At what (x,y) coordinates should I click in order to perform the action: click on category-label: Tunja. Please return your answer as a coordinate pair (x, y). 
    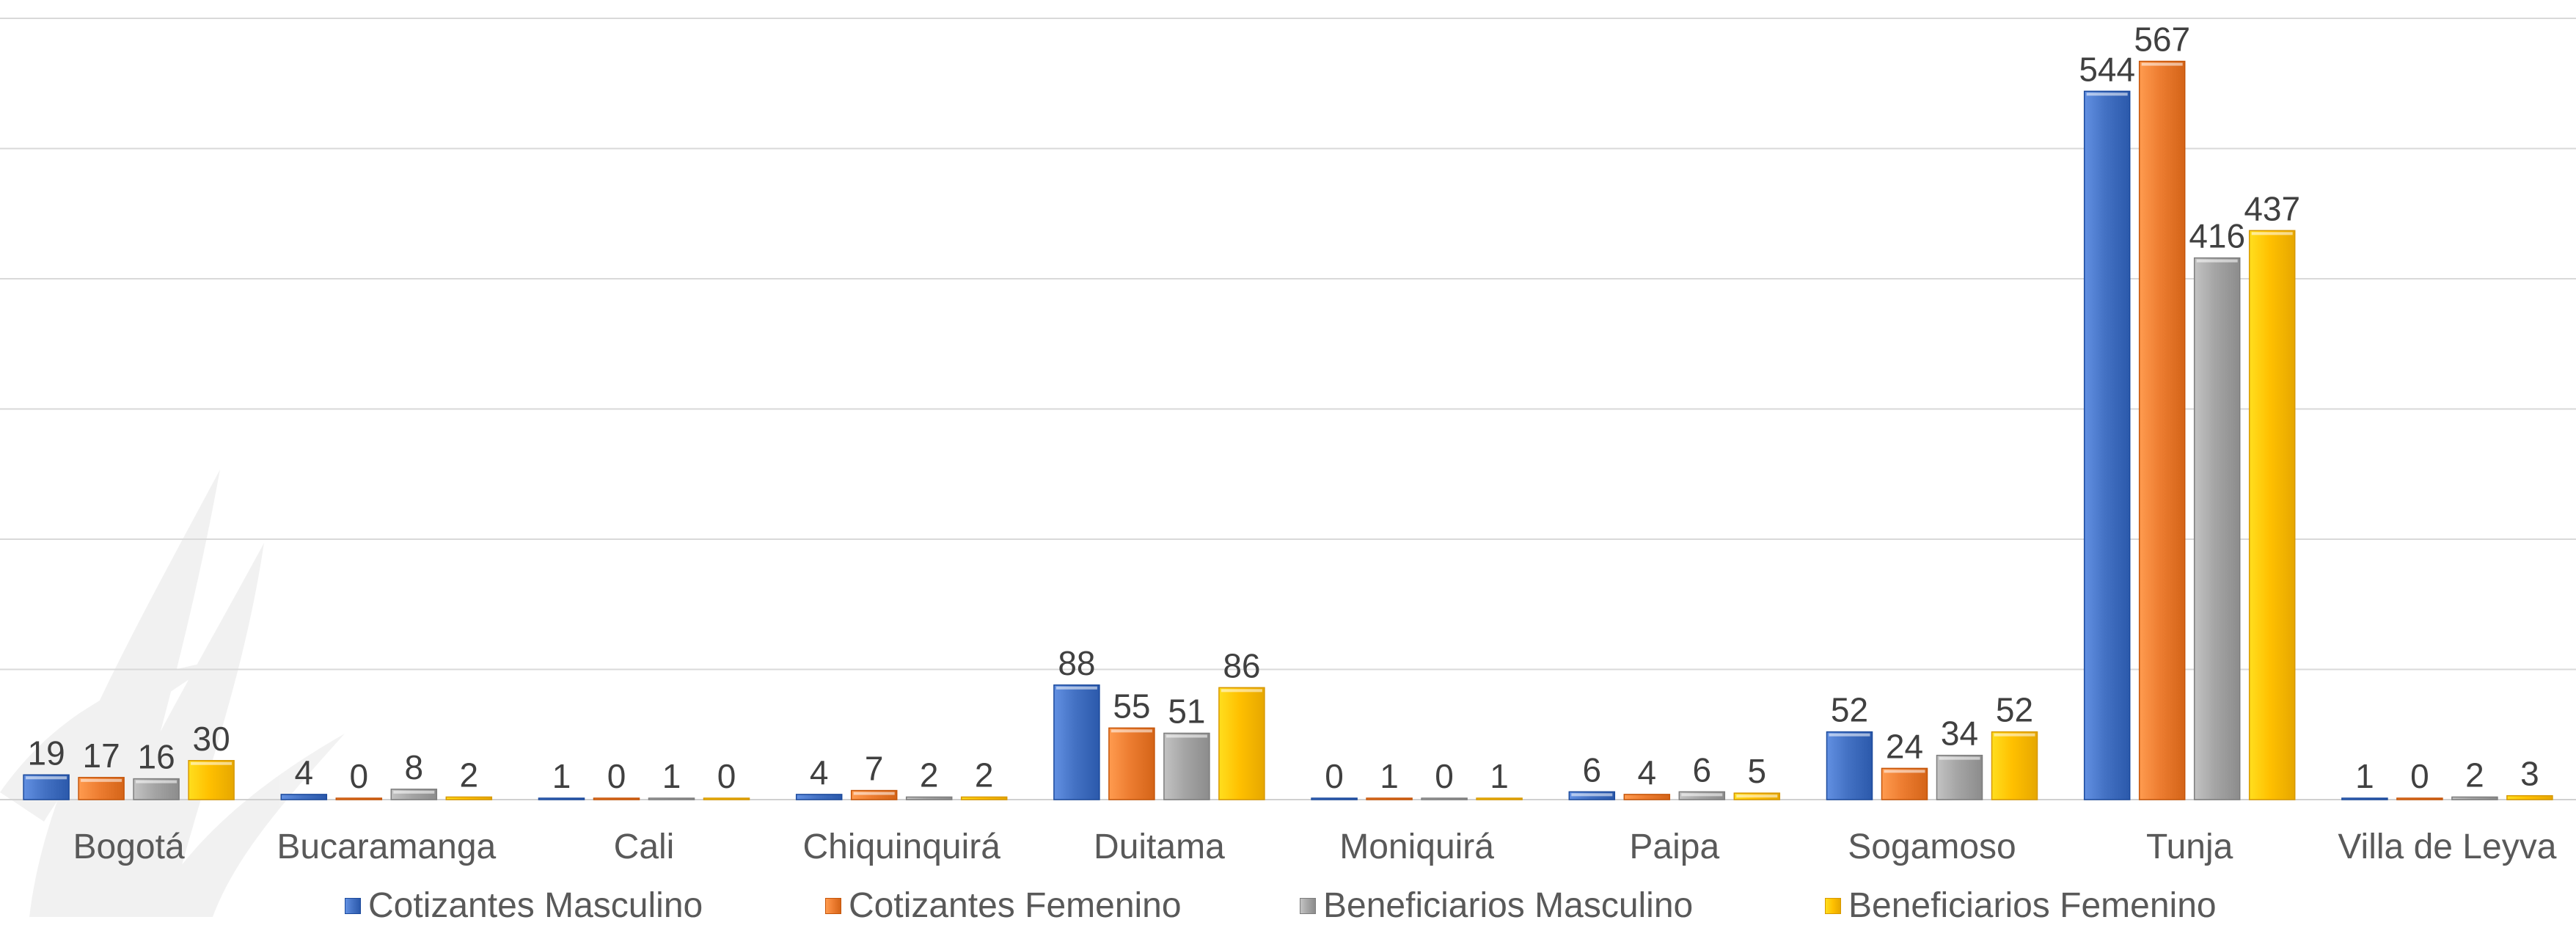
    Looking at the image, I should click on (2189, 846).